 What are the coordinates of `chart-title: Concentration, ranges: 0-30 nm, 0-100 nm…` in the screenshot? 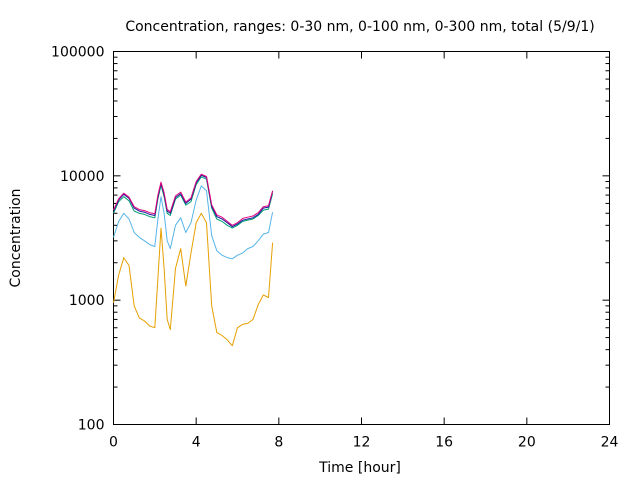 It's located at (359, 27).